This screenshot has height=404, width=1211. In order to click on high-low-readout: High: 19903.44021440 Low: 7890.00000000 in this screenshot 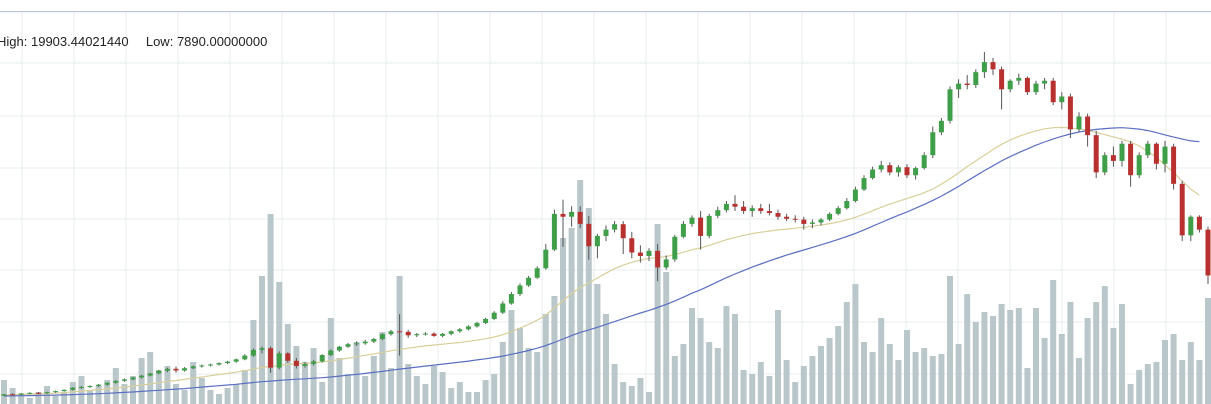, I will do `click(133, 41)`.